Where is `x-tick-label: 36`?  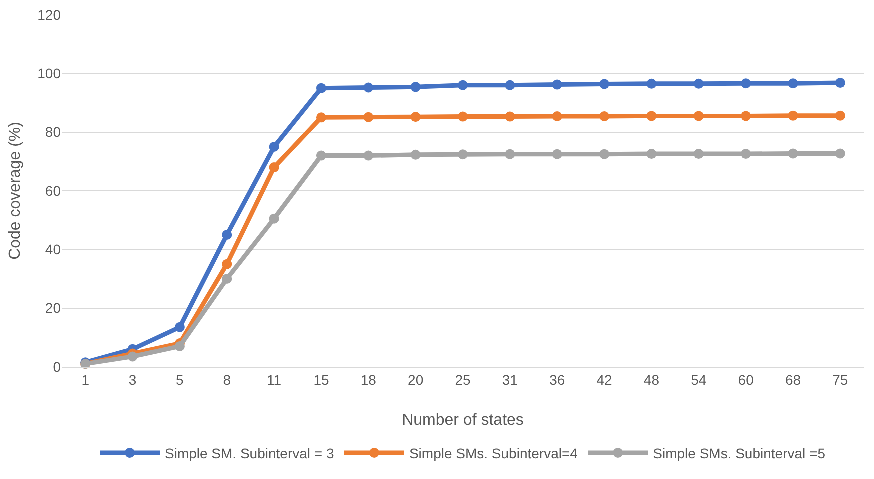
x-tick-label: 36 is located at coordinates (558, 380).